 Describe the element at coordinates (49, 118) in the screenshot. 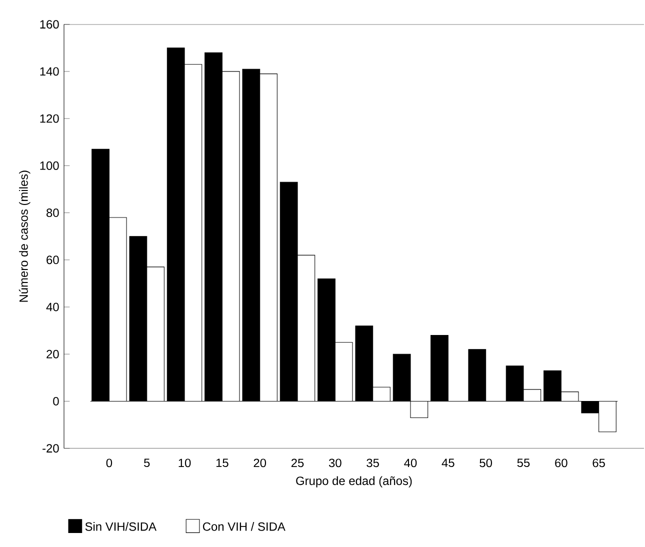

I see `y-tick-label: 120` at that location.